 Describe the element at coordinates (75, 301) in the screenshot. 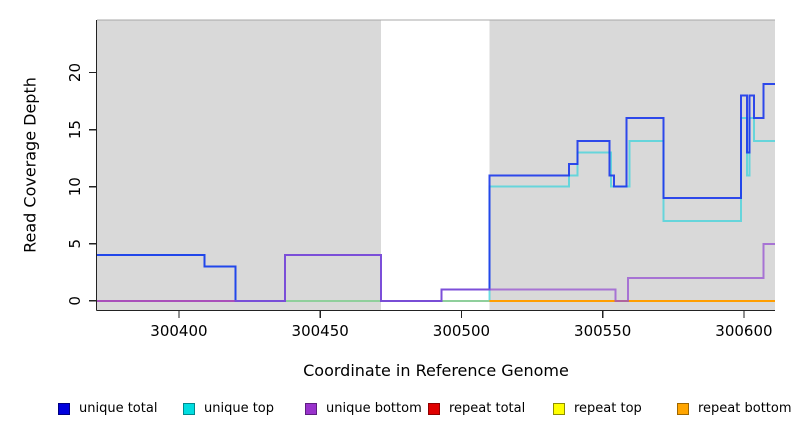

I see `y-tick-label: 0` at that location.